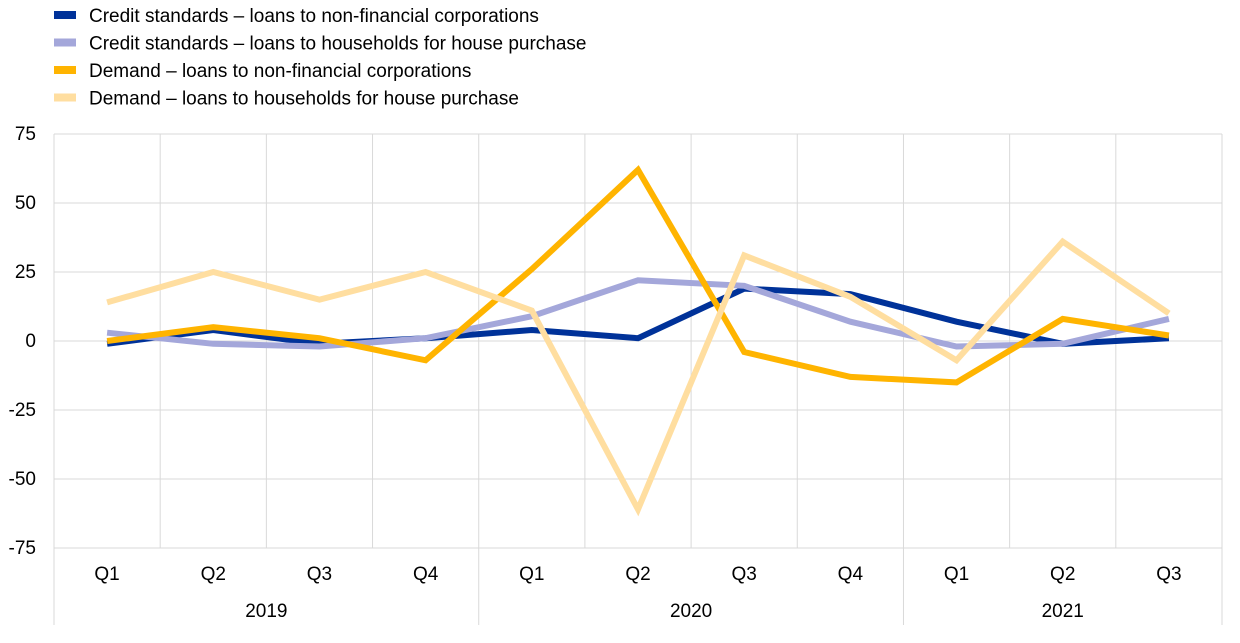  Describe the element at coordinates (638, 586) in the screenshot. I see `x-axis: Q1 Q2 Q3 Q4 Q1 Q2 Q3 Q4 Q1 Q2 Q3 2019 2020 2021` at that location.